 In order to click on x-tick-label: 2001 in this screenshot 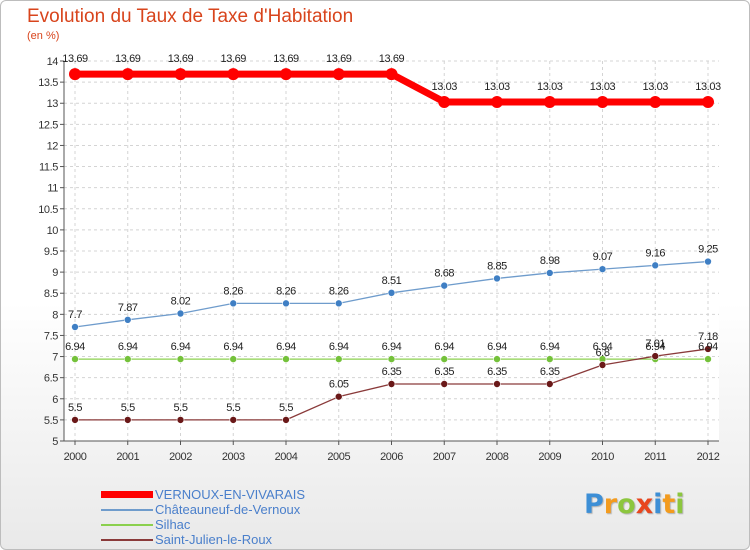, I will do `click(127, 457)`.